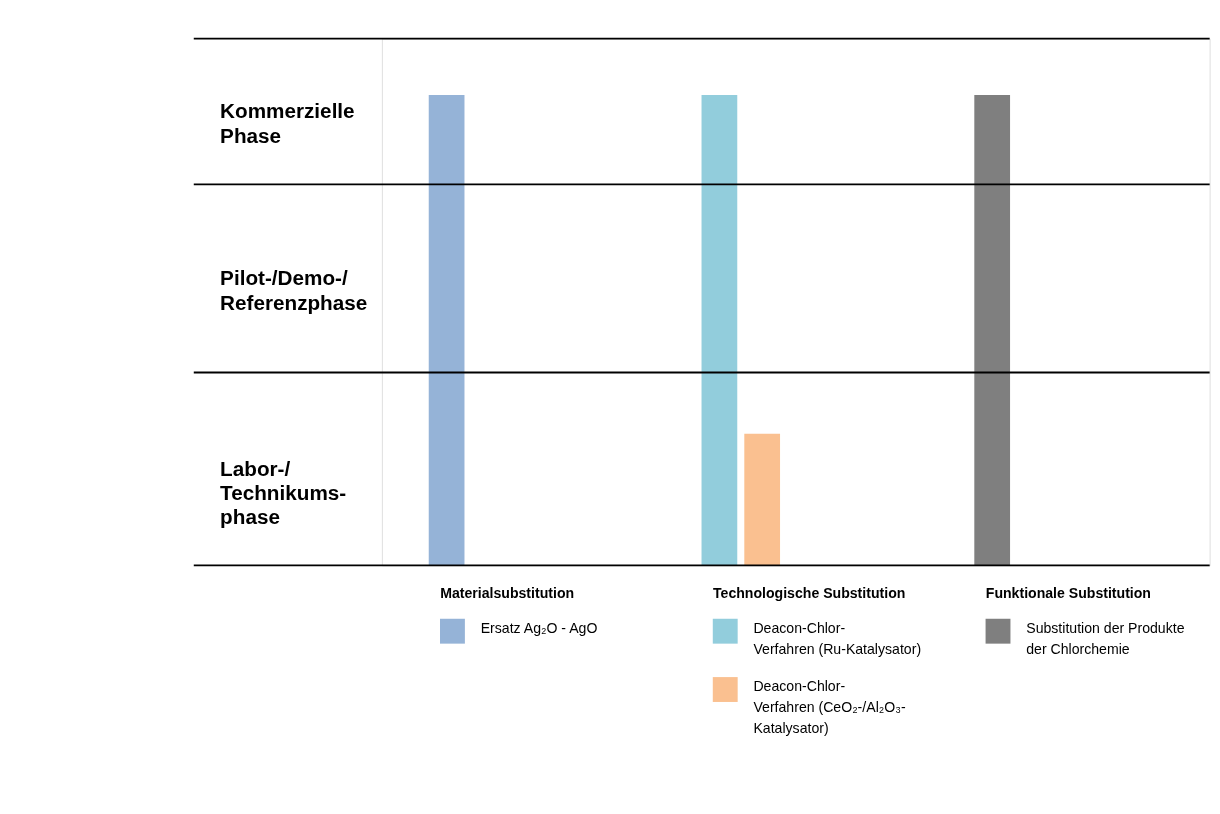 The image size is (1220, 814). I want to click on x-tick-label: Funktionale Substitution, so click(1068, 593).